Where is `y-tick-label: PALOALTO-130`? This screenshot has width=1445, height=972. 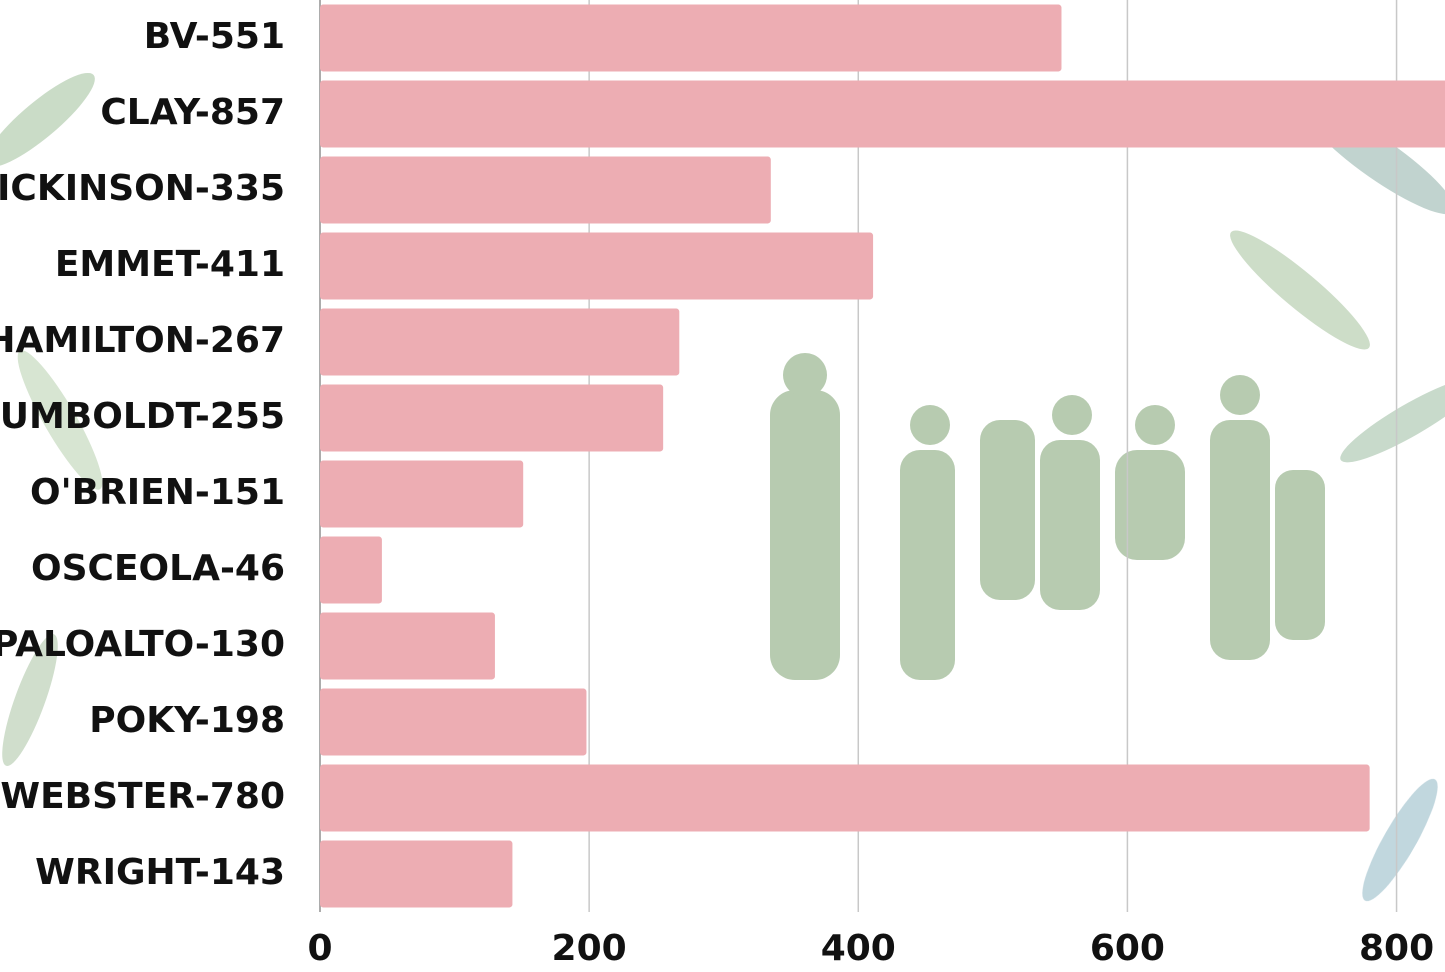
y-tick-label: PALOALTO-130 is located at coordinates (142, 644).